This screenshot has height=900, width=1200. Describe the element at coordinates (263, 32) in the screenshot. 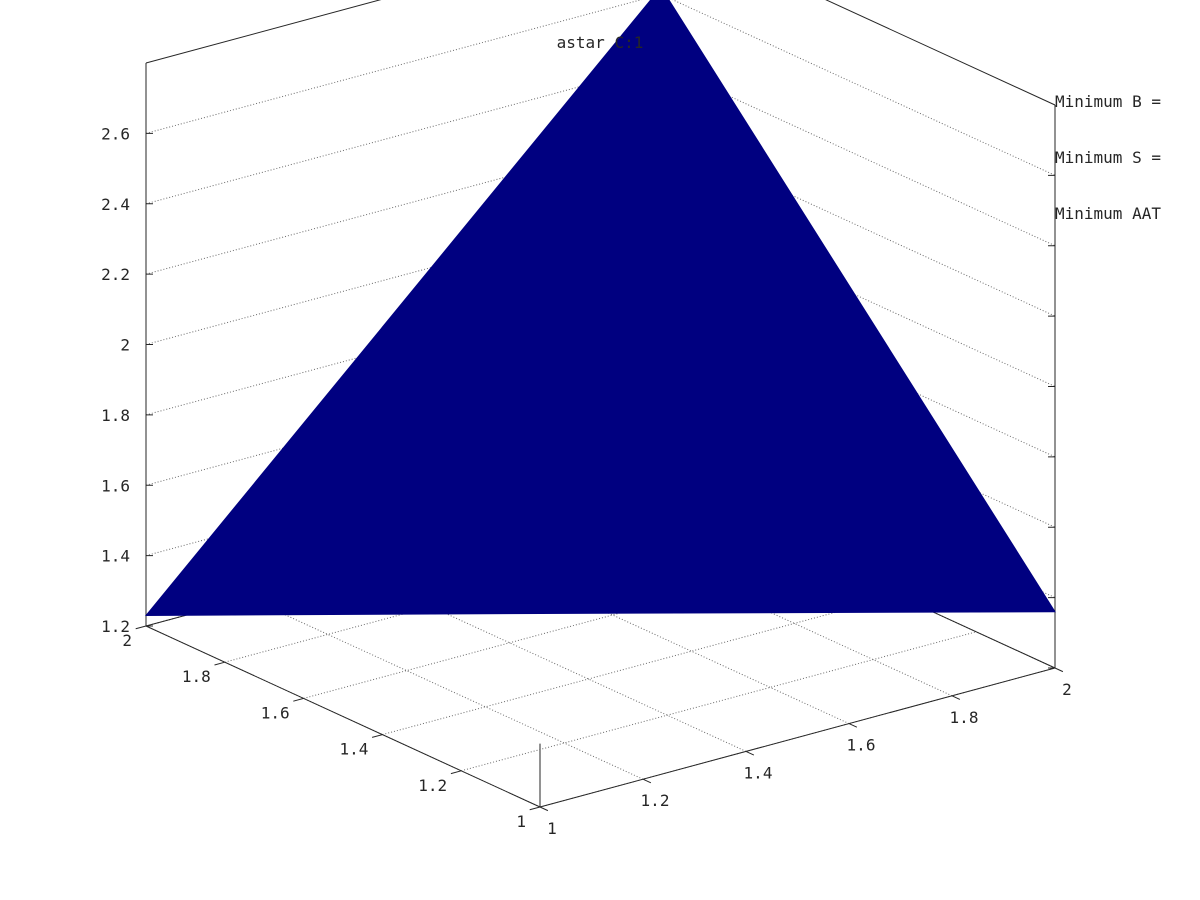

I see `top-back-edge` at that location.